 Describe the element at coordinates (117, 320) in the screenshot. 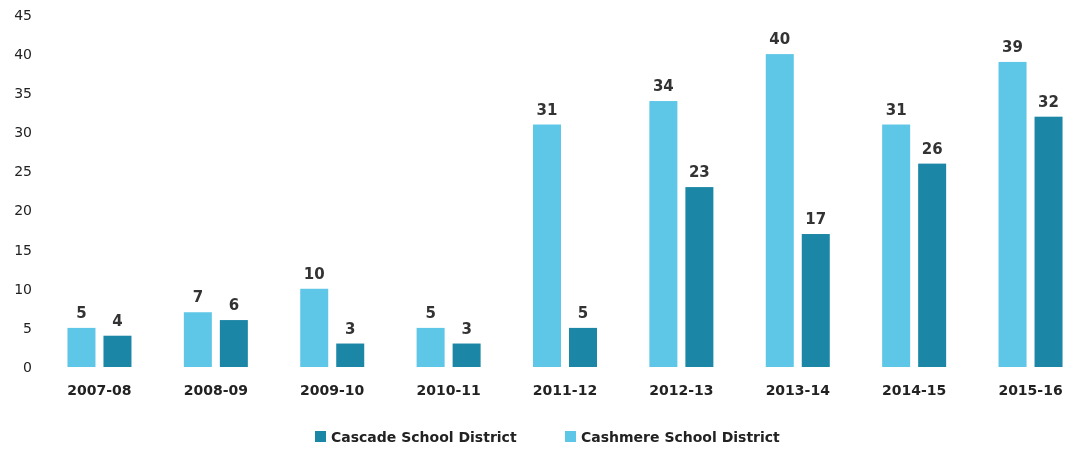

I see `data-label: 4` at that location.